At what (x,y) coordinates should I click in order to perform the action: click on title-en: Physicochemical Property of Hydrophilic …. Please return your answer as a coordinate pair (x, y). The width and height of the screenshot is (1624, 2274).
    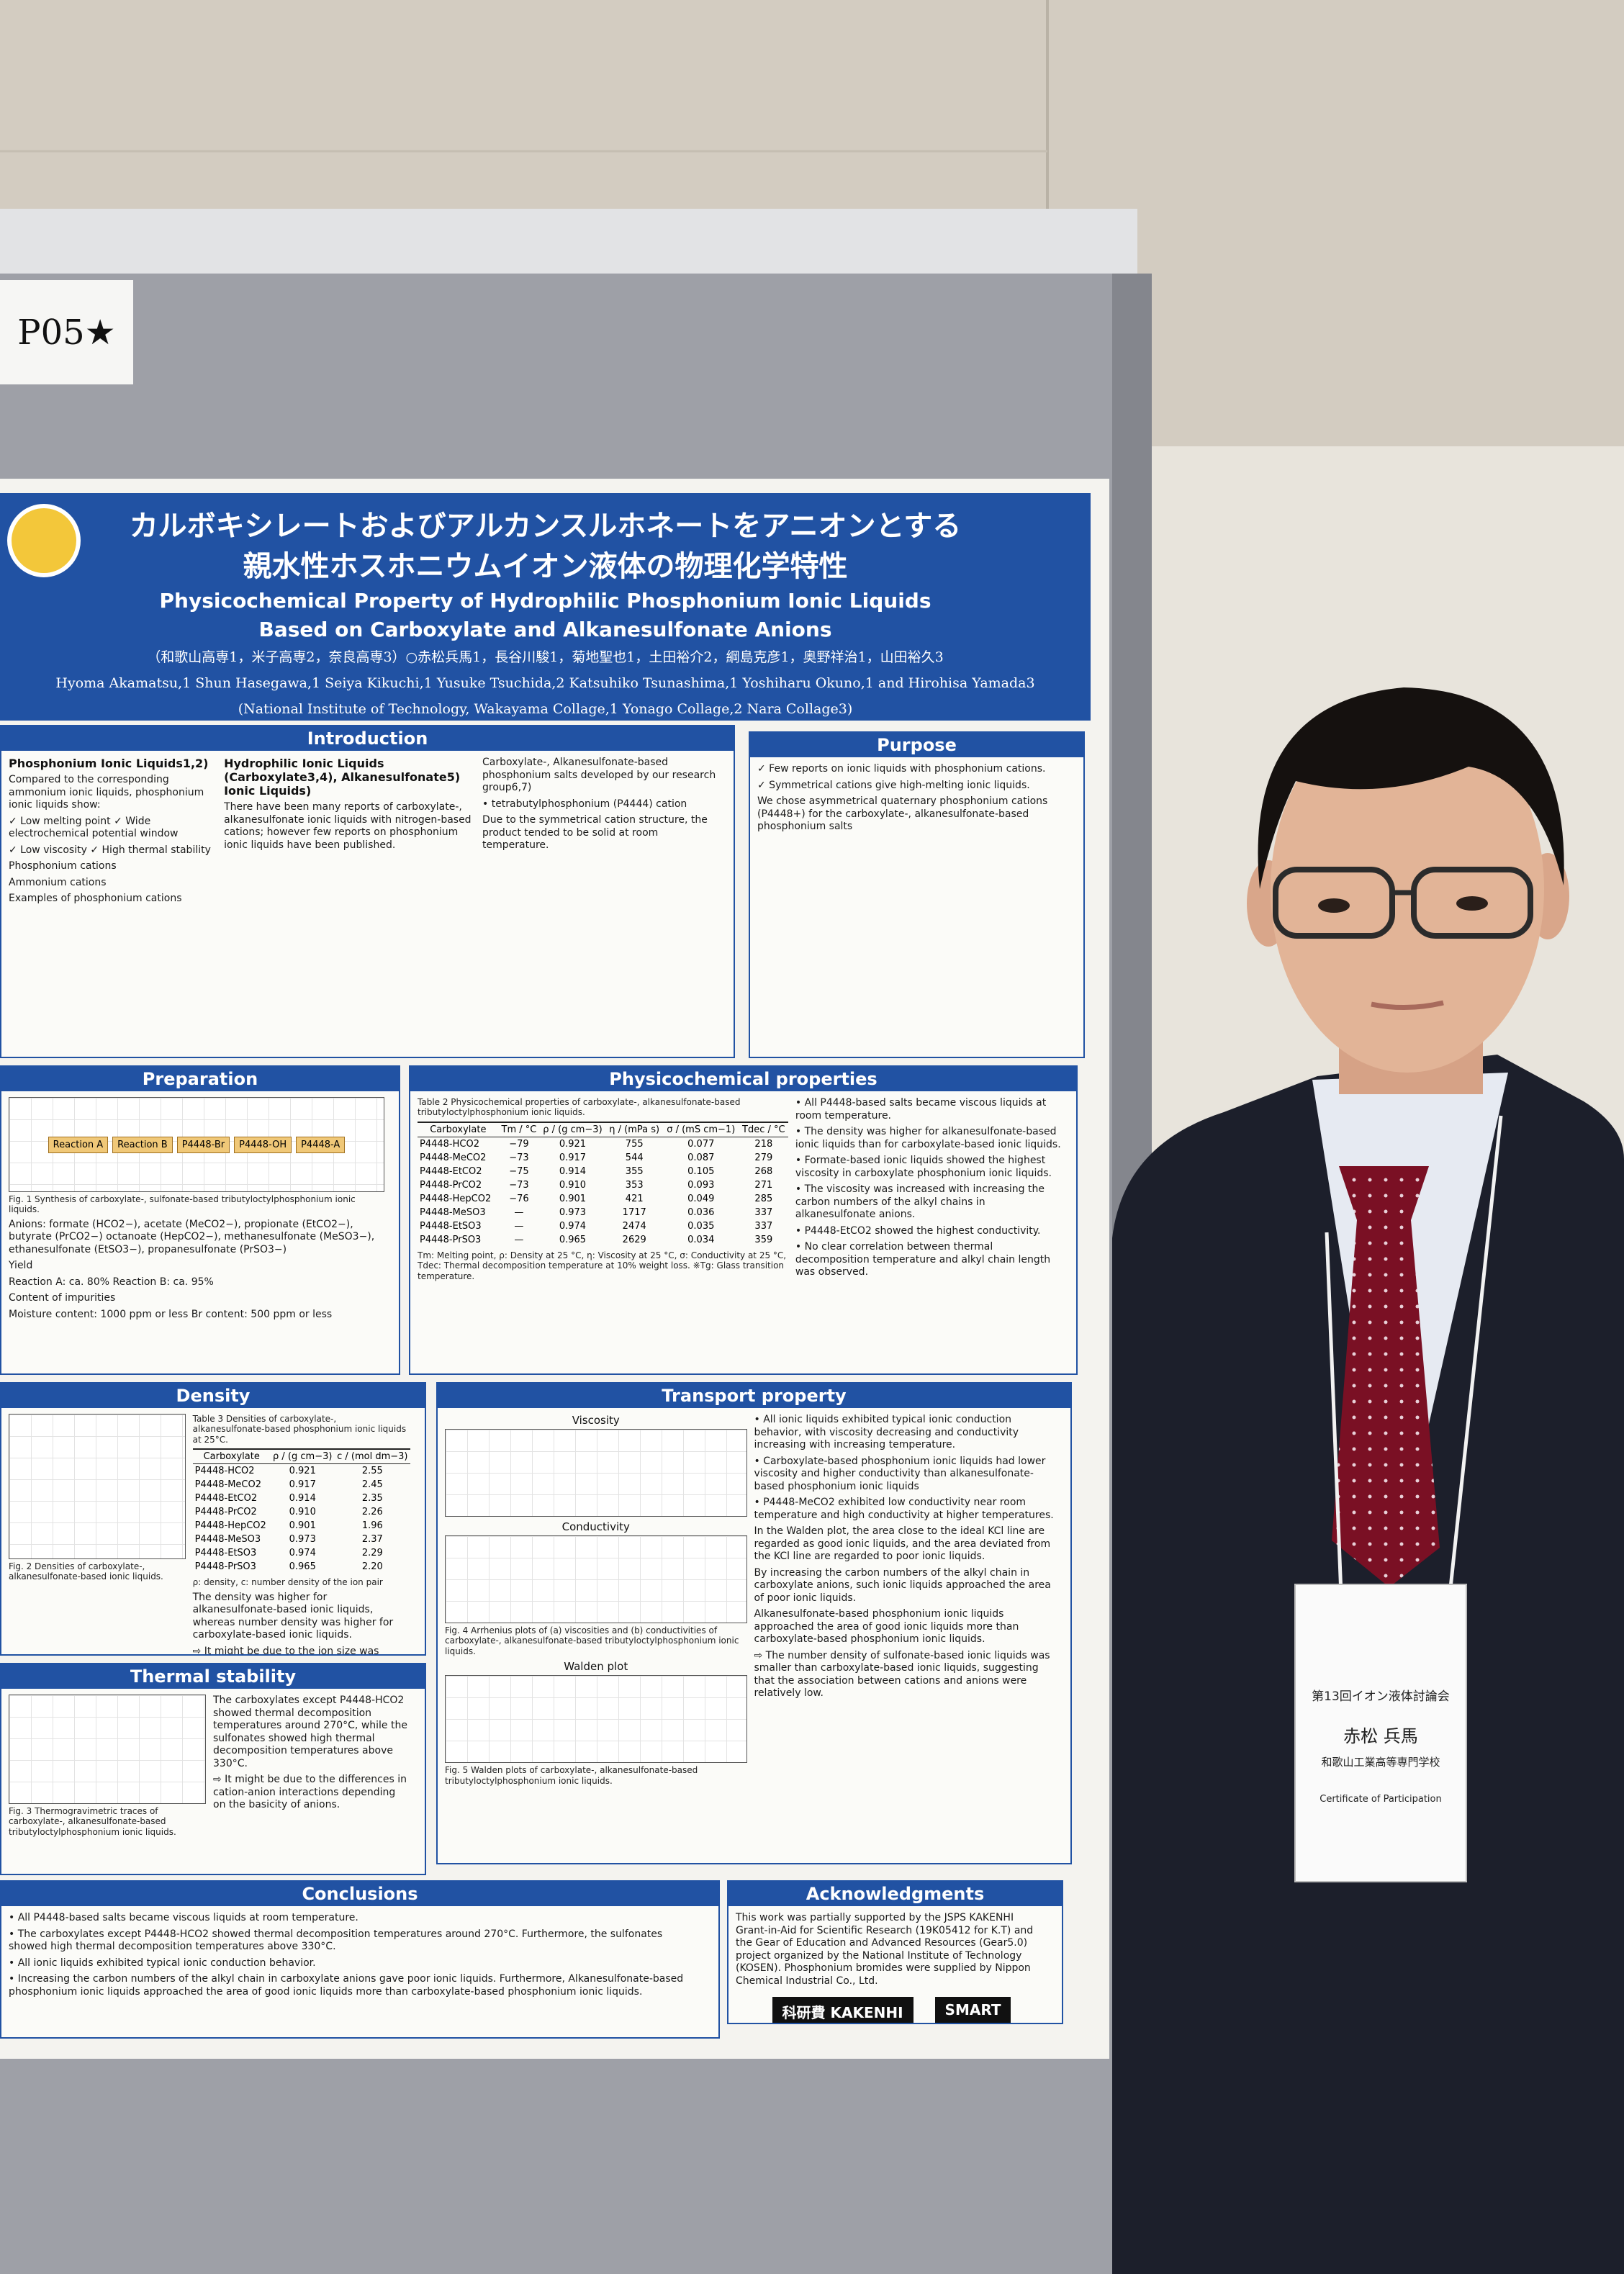
    Looking at the image, I should click on (545, 601).